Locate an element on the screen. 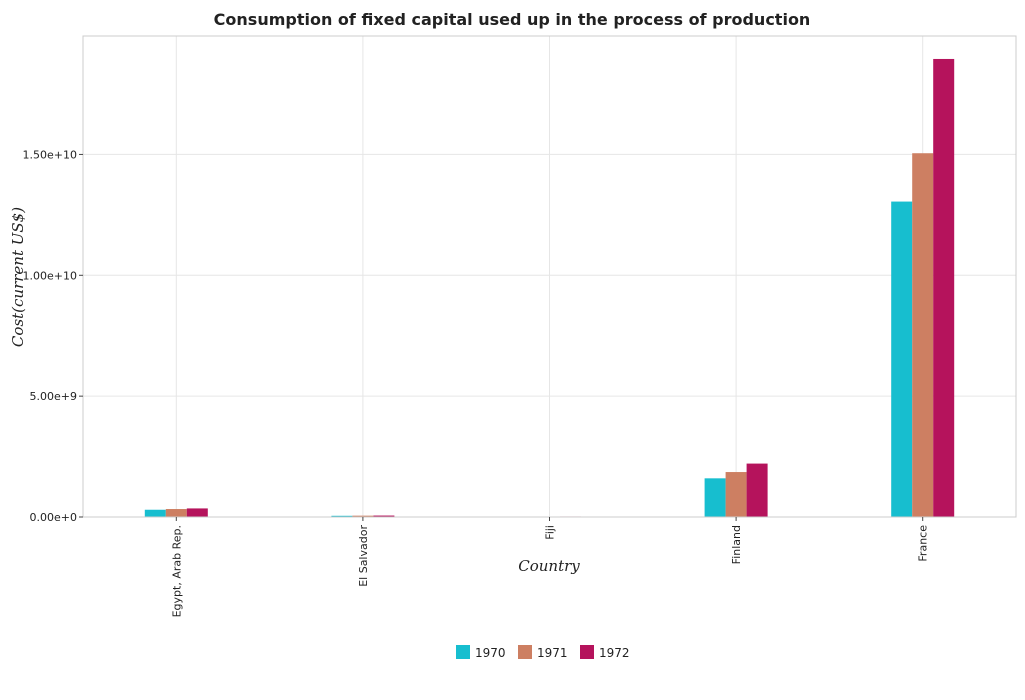  y-tick-label: 5.00e+9 is located at coordinates (53, 396).